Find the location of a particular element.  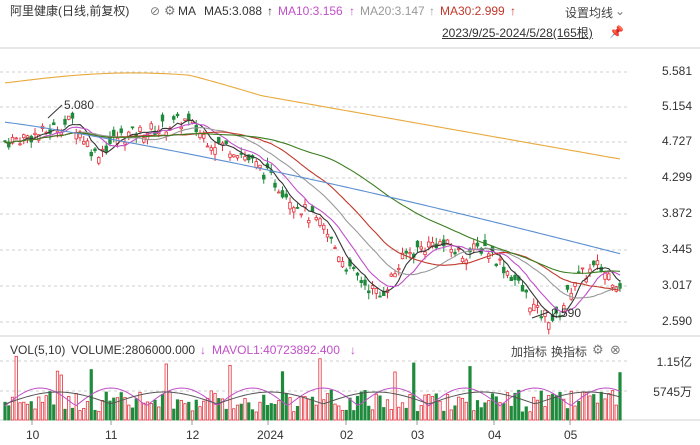

ma20-arrow: ↑ is located at coordinates (432, 11).